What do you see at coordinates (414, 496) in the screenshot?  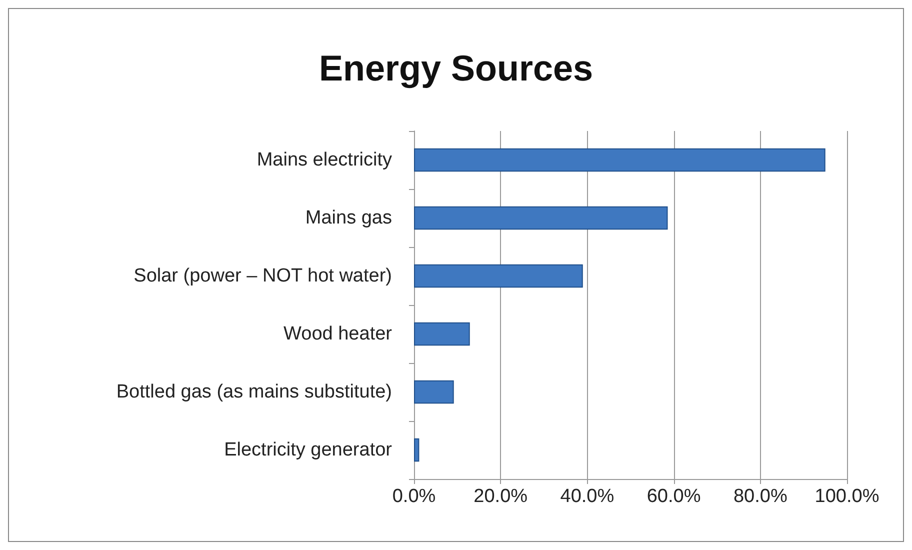 I see `x-tick-label: 0.0%` at bounding box center [414, 496].